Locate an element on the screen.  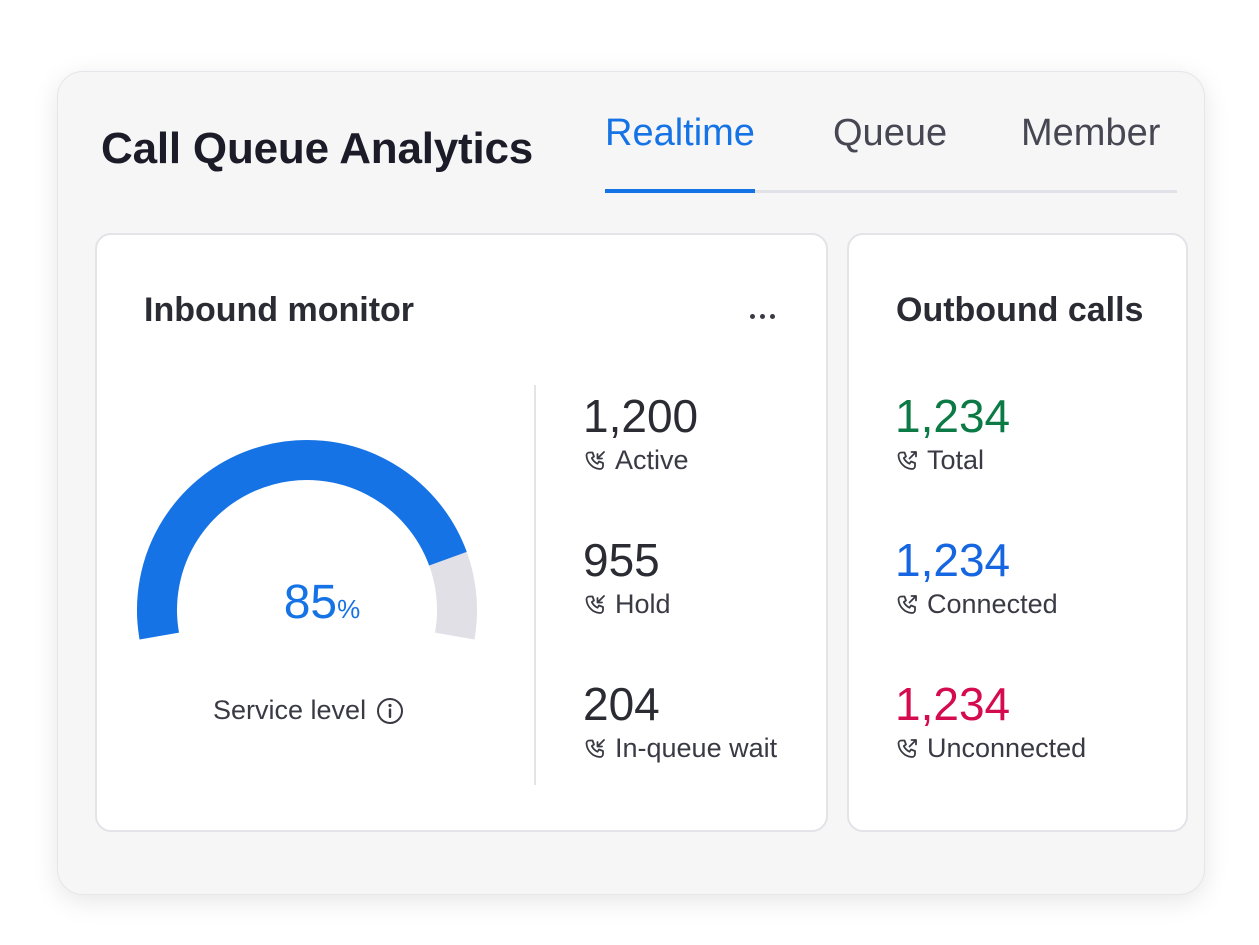
stat-label: In-queue wait is located at coordinates (696, 748).